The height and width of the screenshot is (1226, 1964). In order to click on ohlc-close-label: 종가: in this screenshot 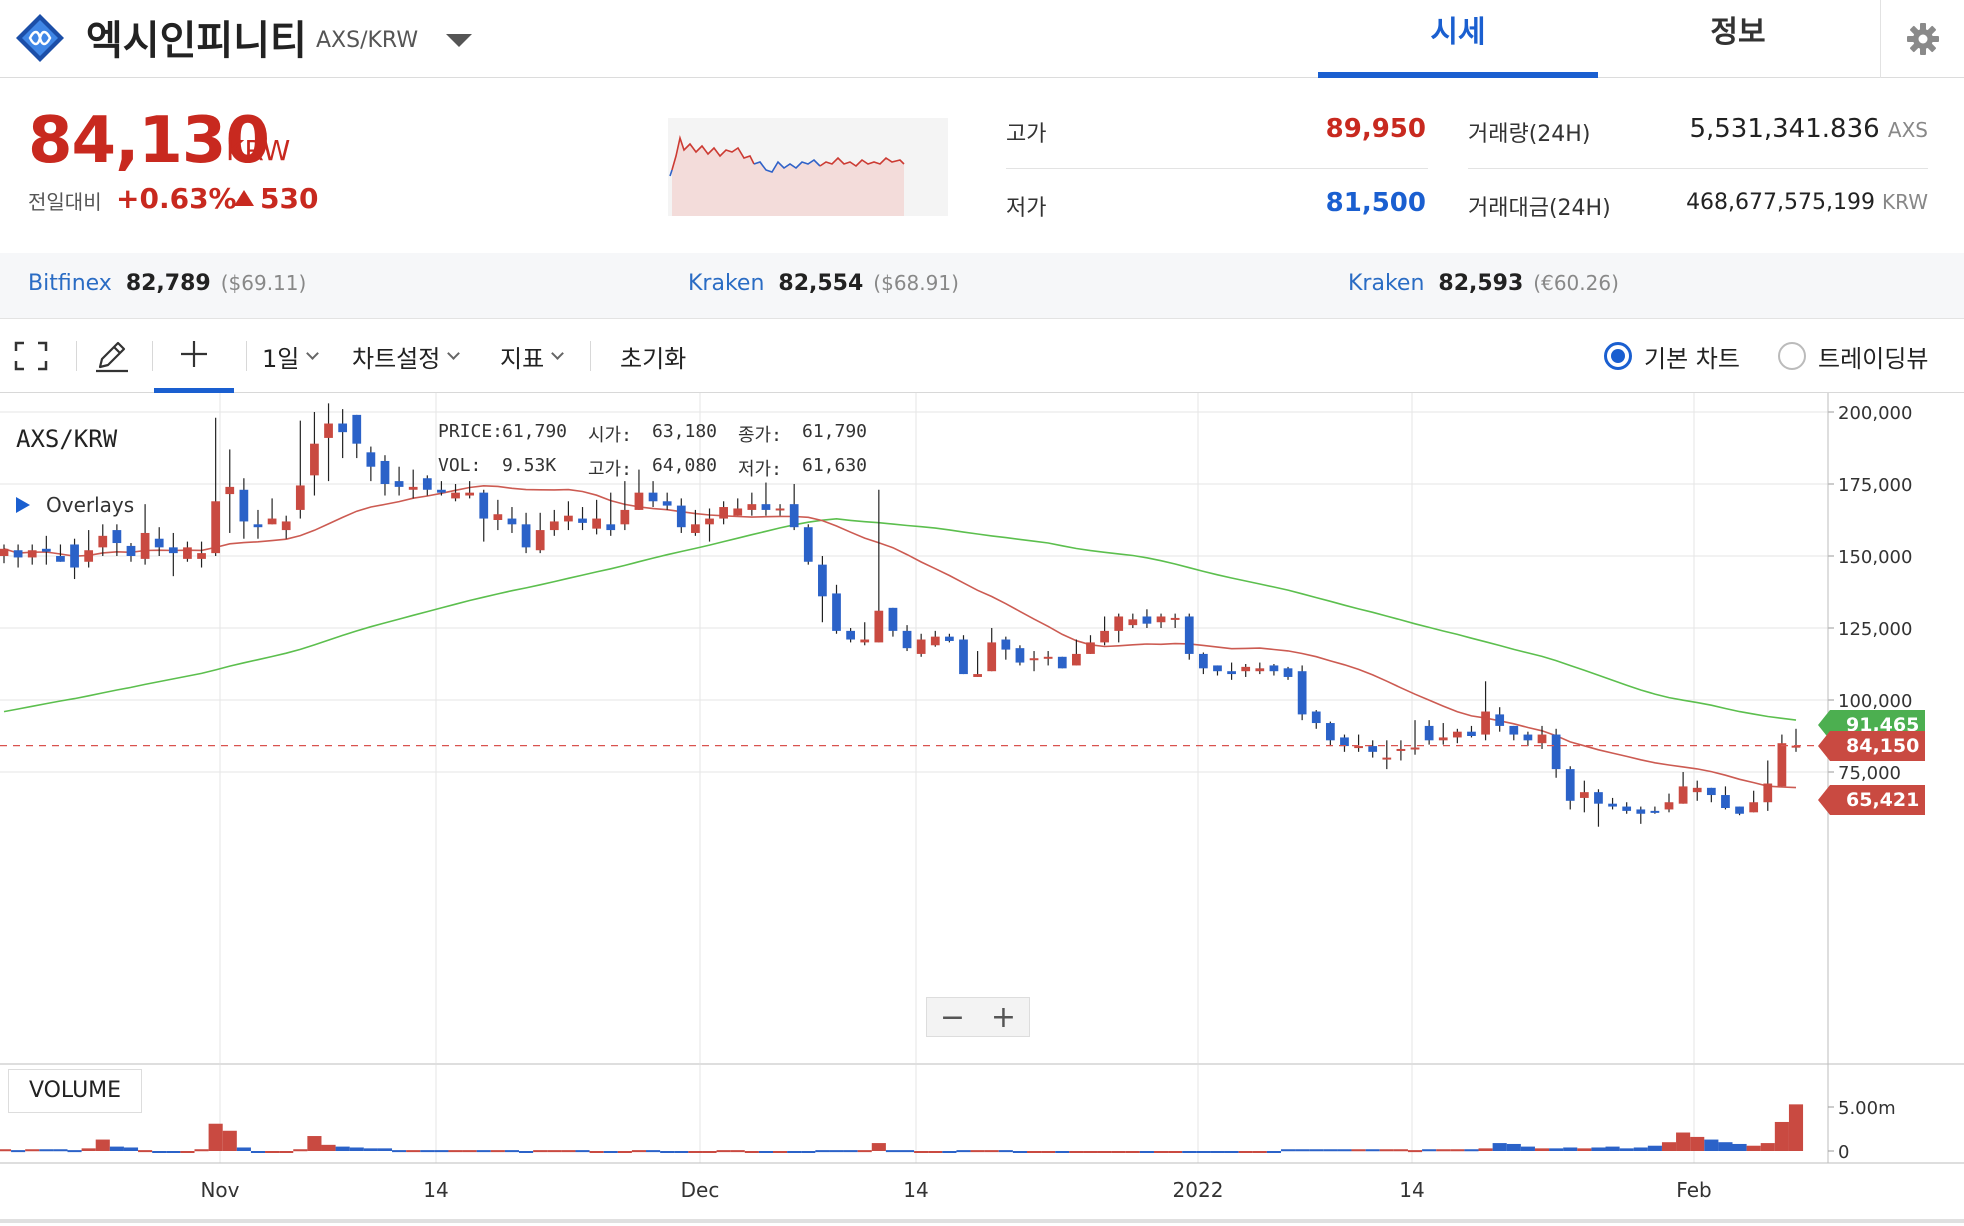, I will do `click(760, 435)`.